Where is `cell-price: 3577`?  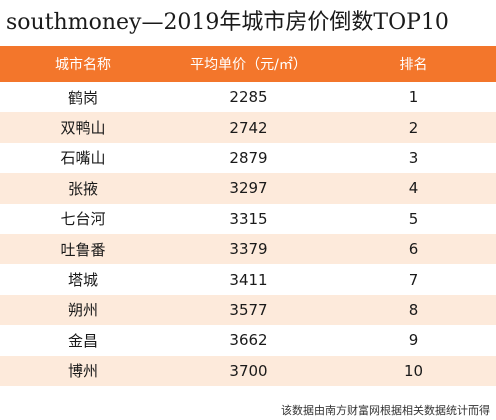 cell-price: 3577 is located at coordinates (248, 310).